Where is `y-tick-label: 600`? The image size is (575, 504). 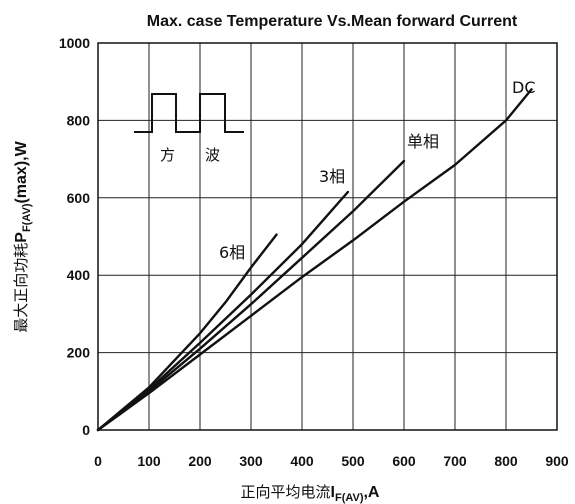
y-tick-label: 600 is located at coordinates (79, 198).